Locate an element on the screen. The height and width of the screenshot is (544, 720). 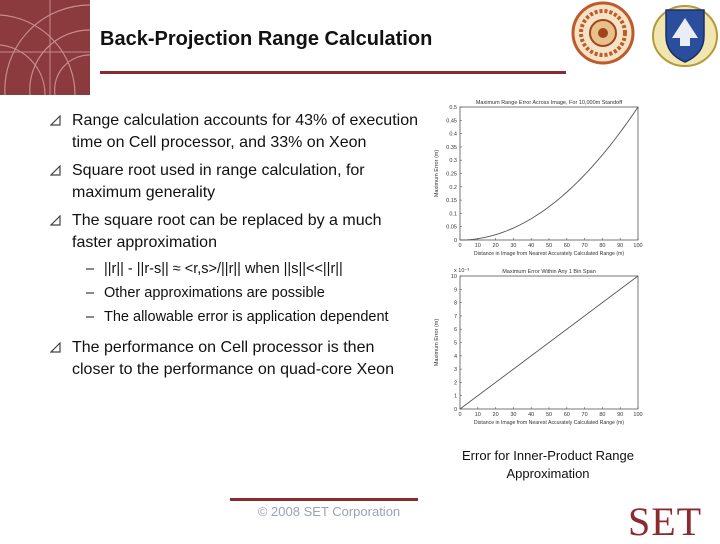
chart0-y-tick-label: 0.35 is located at coordinates (451, 148).